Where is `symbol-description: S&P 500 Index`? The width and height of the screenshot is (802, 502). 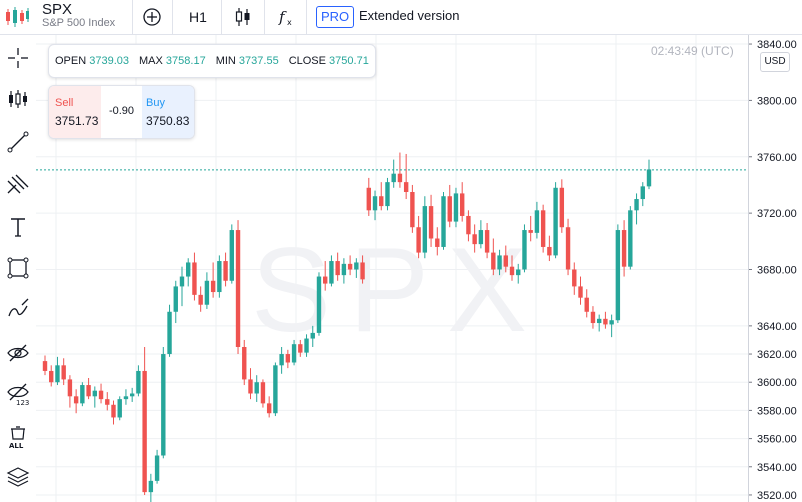
symbol-description: S&P 500 Index is located at coordinates (79, 23).